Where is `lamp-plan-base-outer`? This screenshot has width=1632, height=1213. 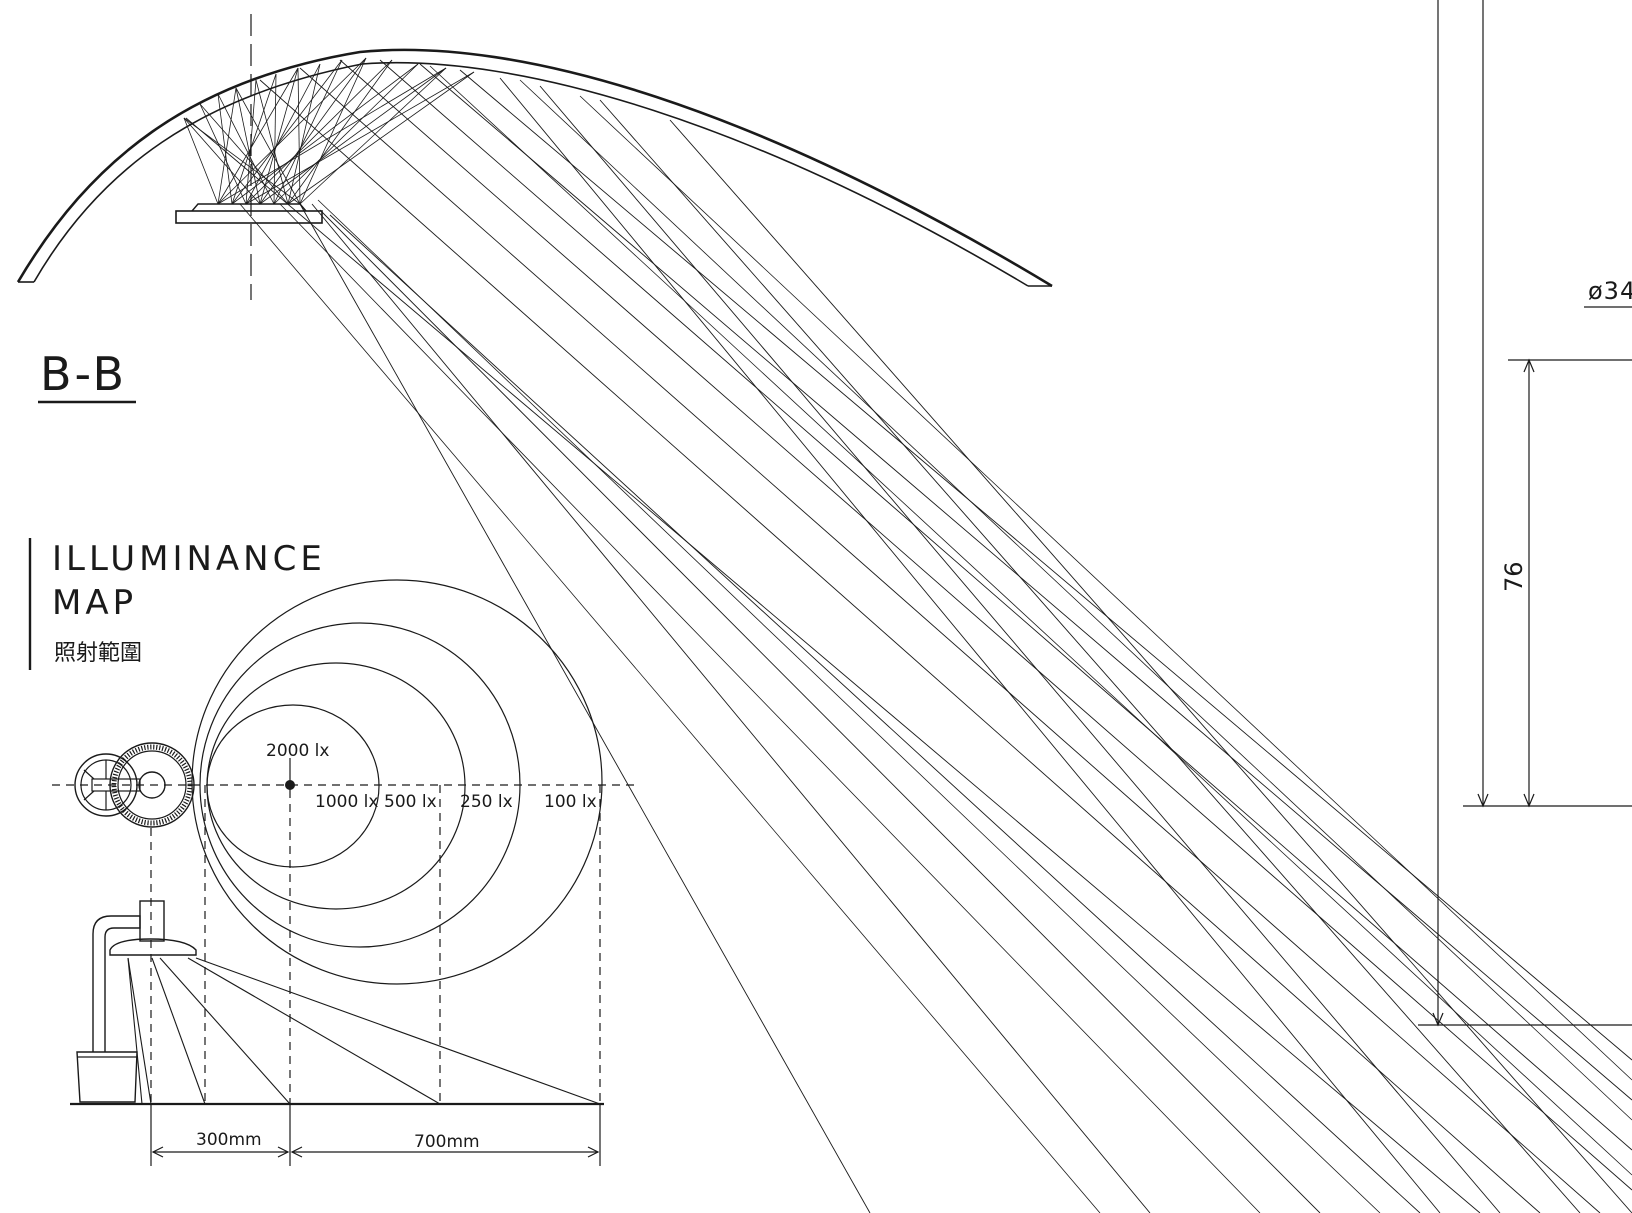 lamp-plan-base-outer is located at coordinates (106, 785).